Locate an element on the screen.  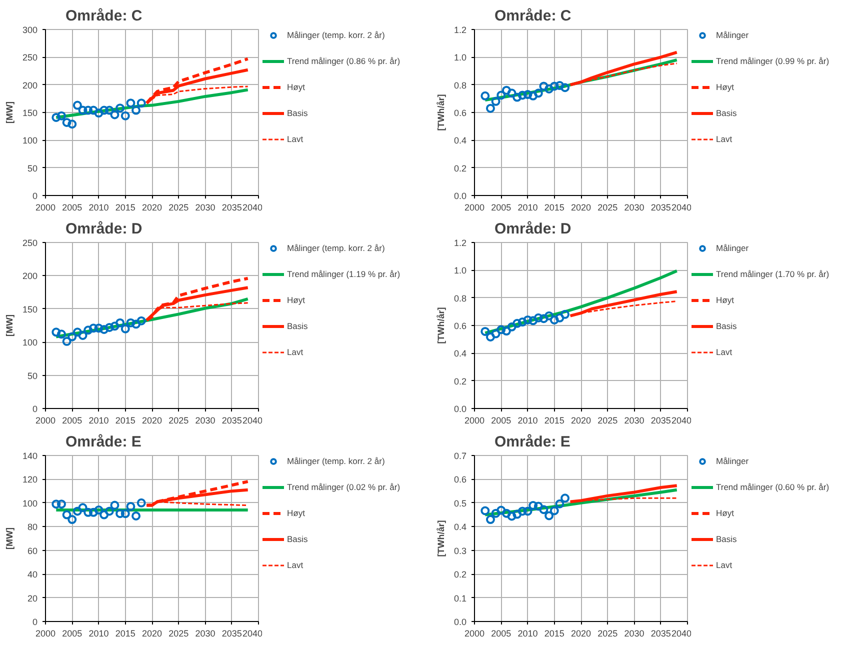
legend-label: Trend målinger (0.86 % pr. år) is located at coordinates (343, 61).